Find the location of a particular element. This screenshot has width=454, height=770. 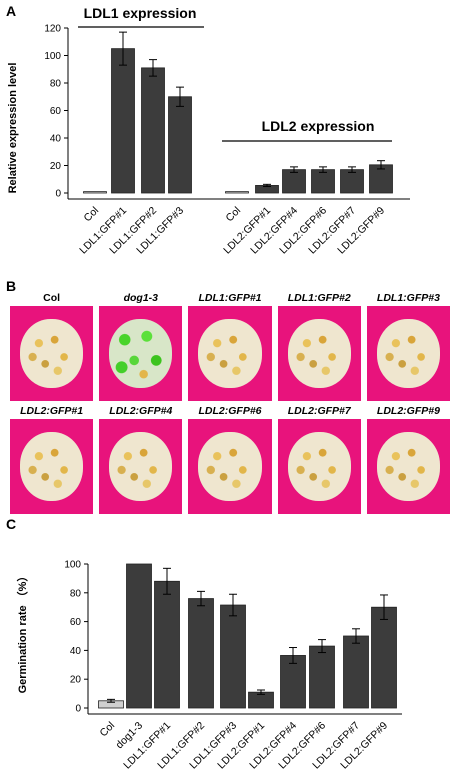

photo-label: LDL2:GFP#1 is located at coordinates (52, 411).